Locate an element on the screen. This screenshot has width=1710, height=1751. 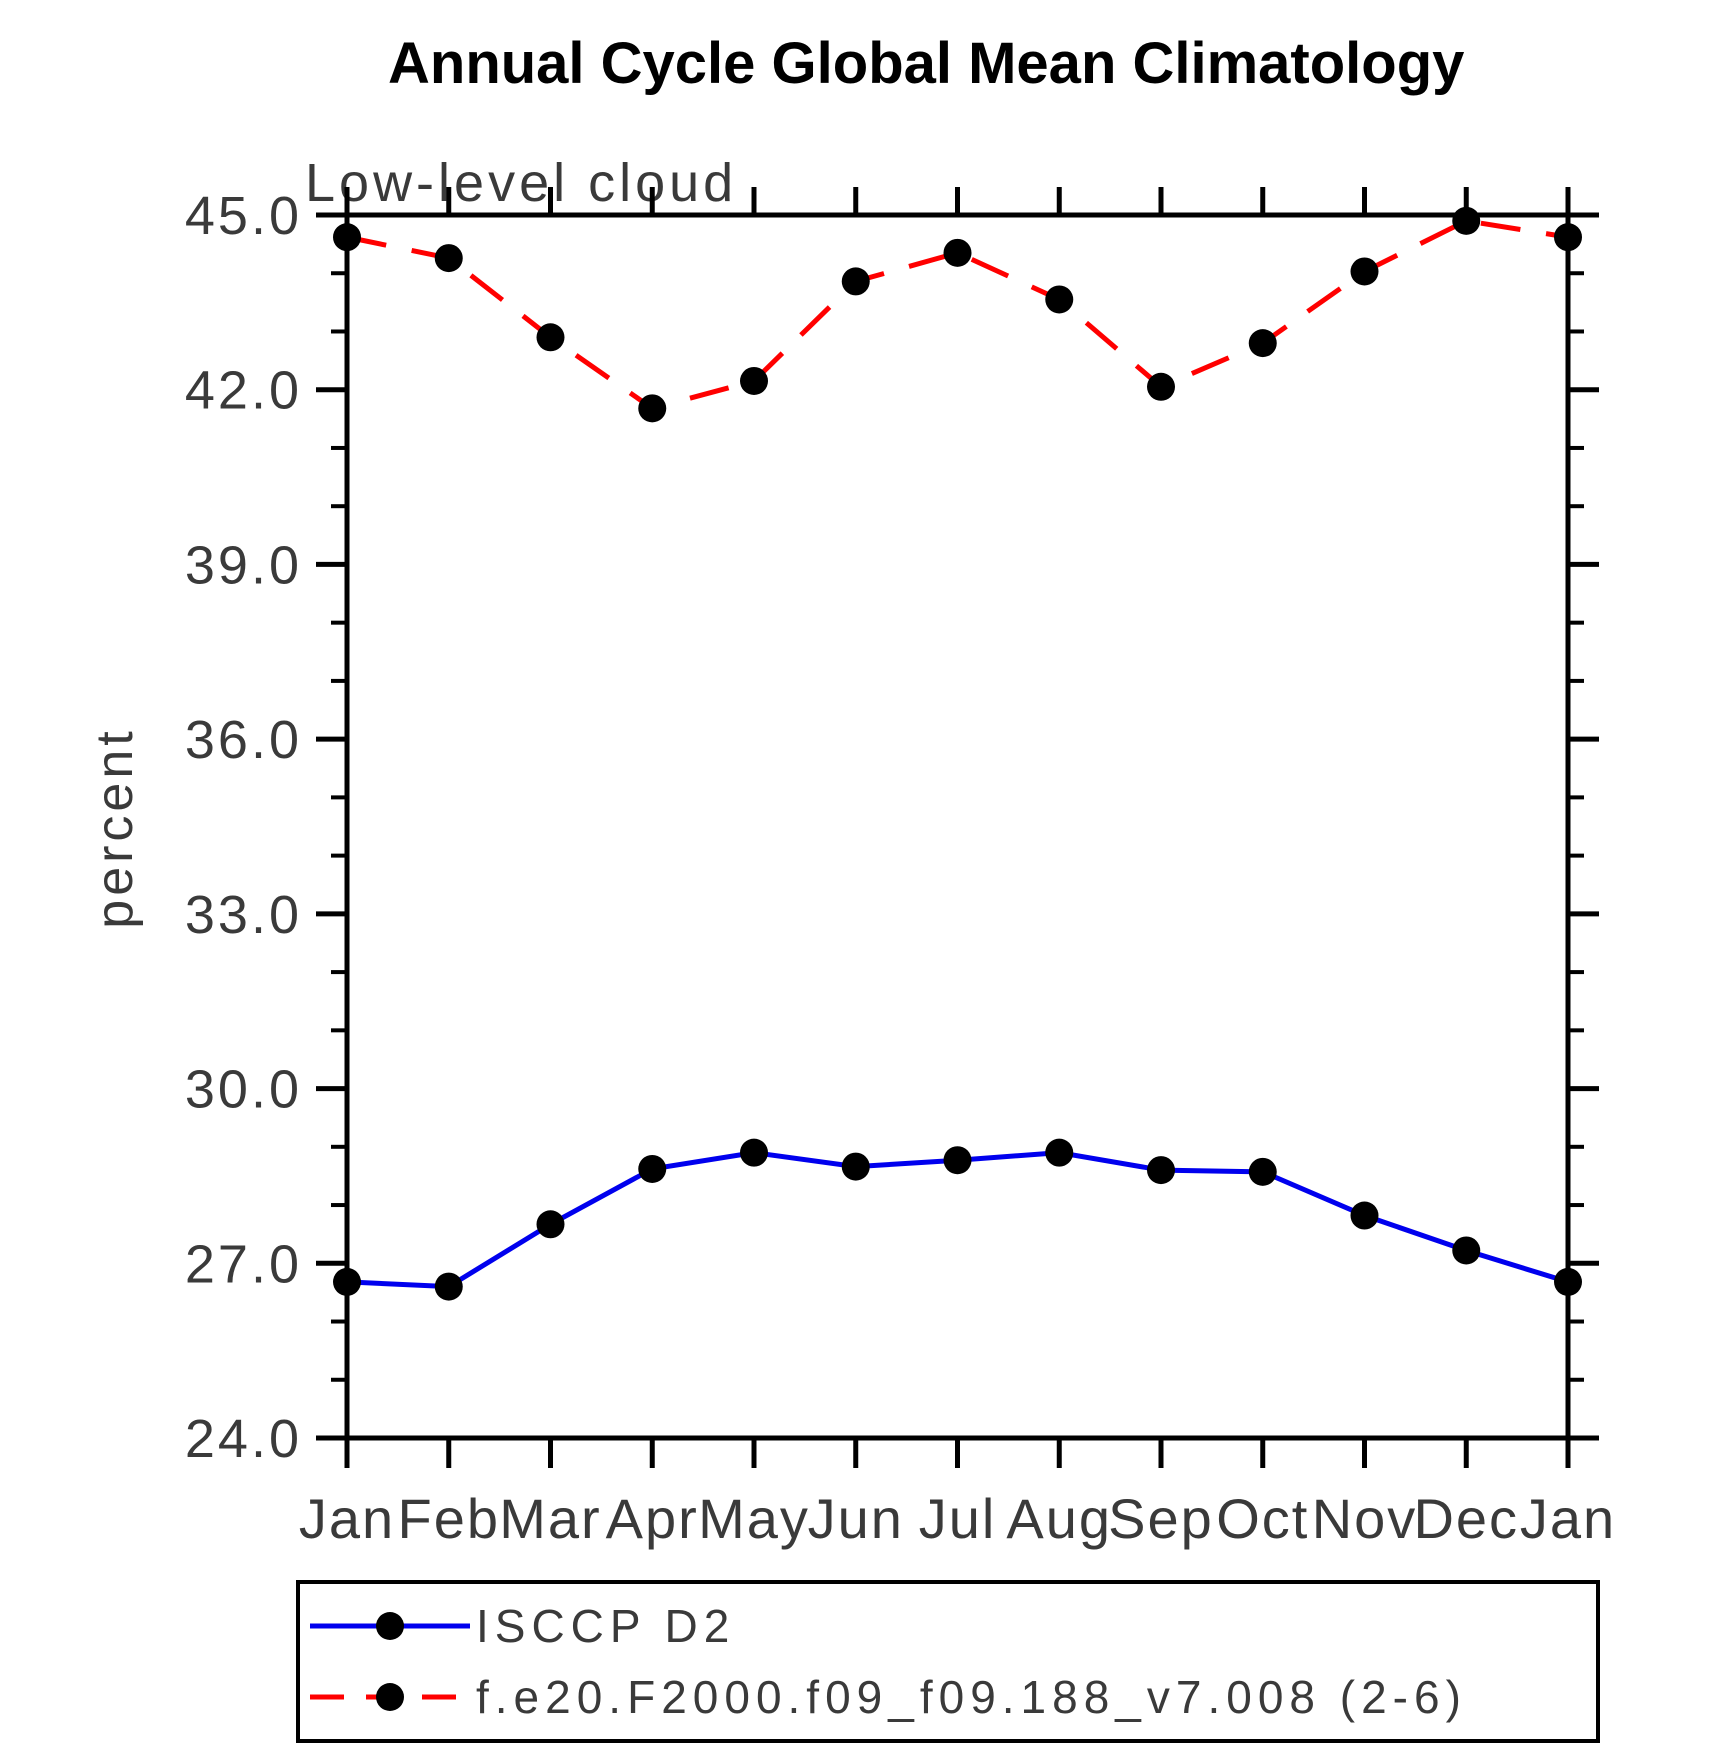
legend-entry-model: f.e20.F2000.f09_f09.188_v7.008 (2-6) is located at coordinates (951, 1697).